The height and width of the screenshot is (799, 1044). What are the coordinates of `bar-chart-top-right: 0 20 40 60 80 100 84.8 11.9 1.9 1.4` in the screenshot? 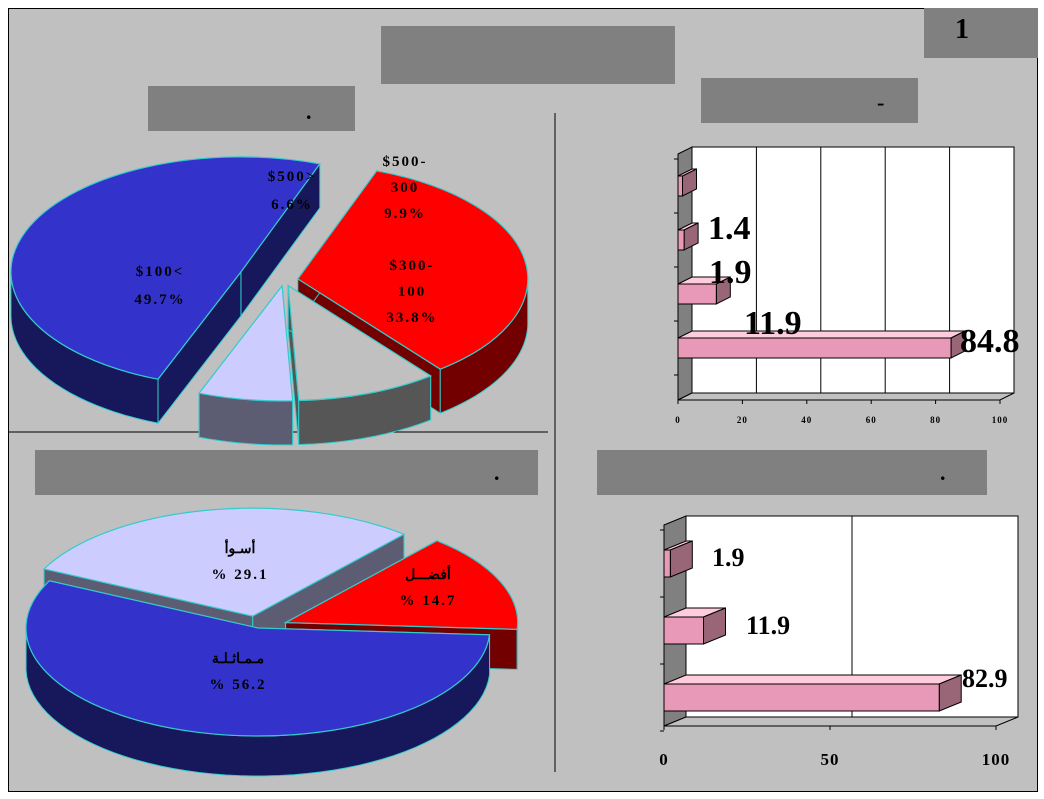 It's located at (847, 285).